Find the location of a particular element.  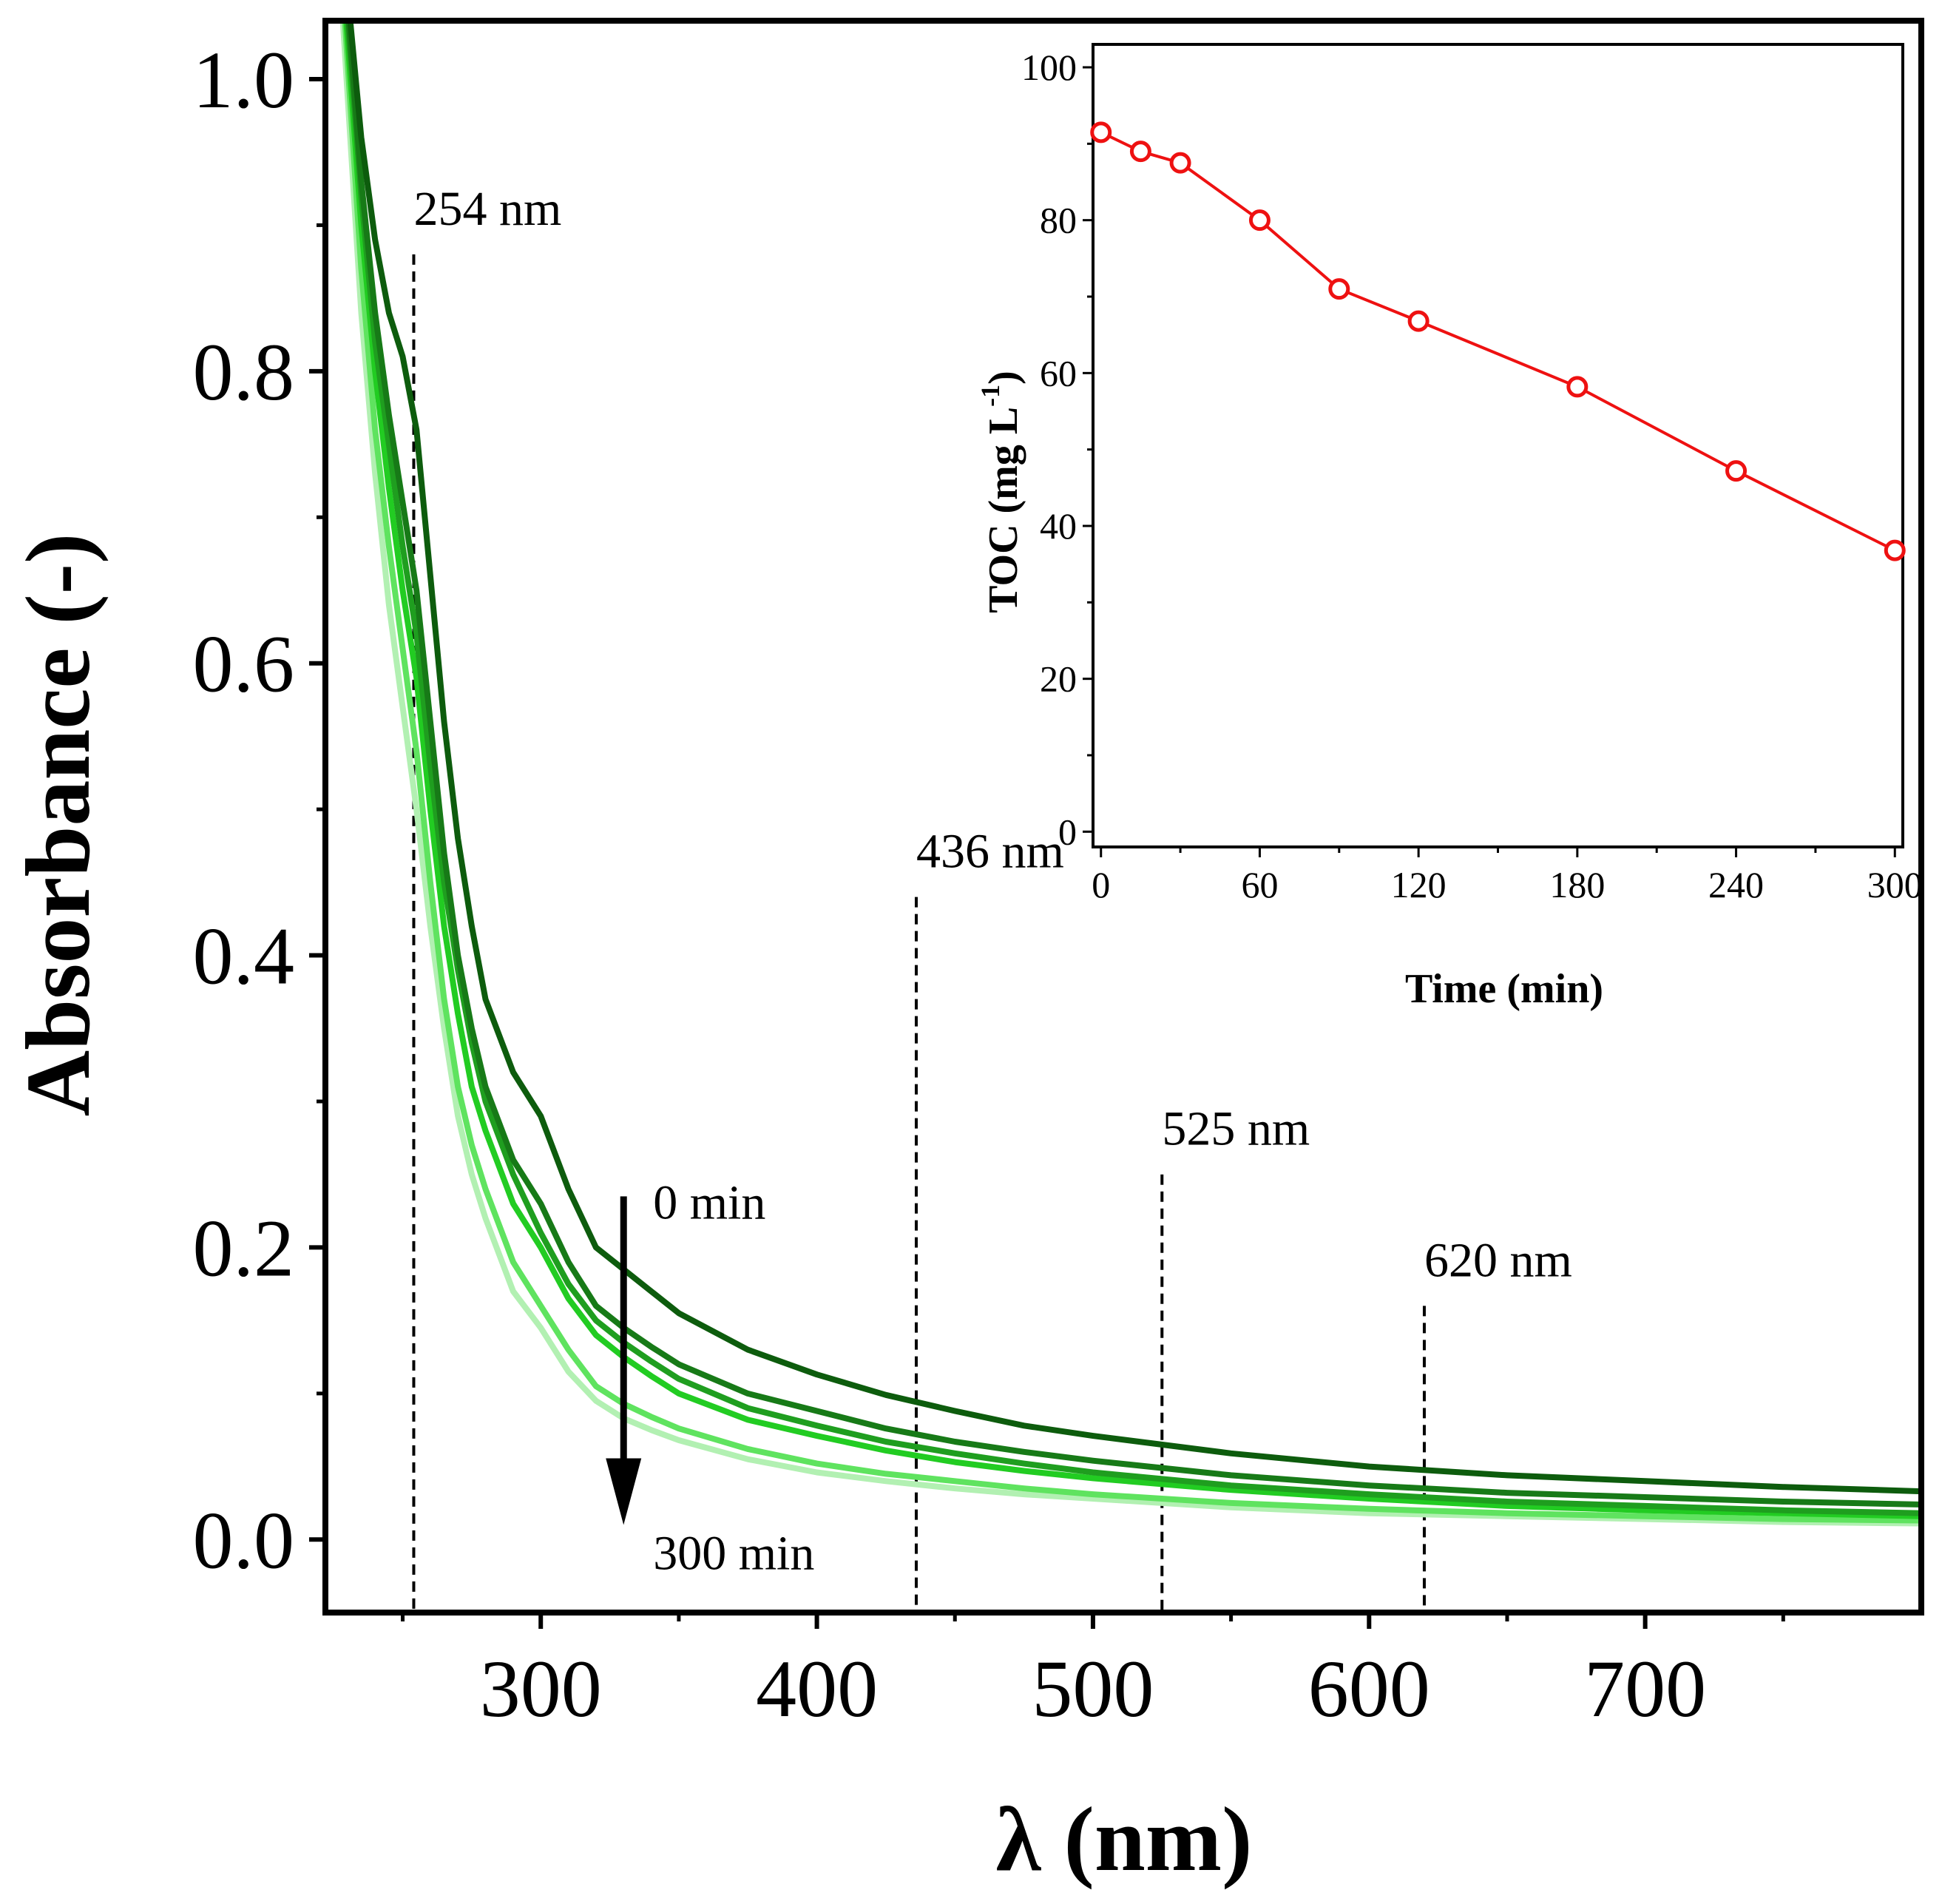

inset-y-axis-title-superscript: -1 is located at coordinates (990, 396).